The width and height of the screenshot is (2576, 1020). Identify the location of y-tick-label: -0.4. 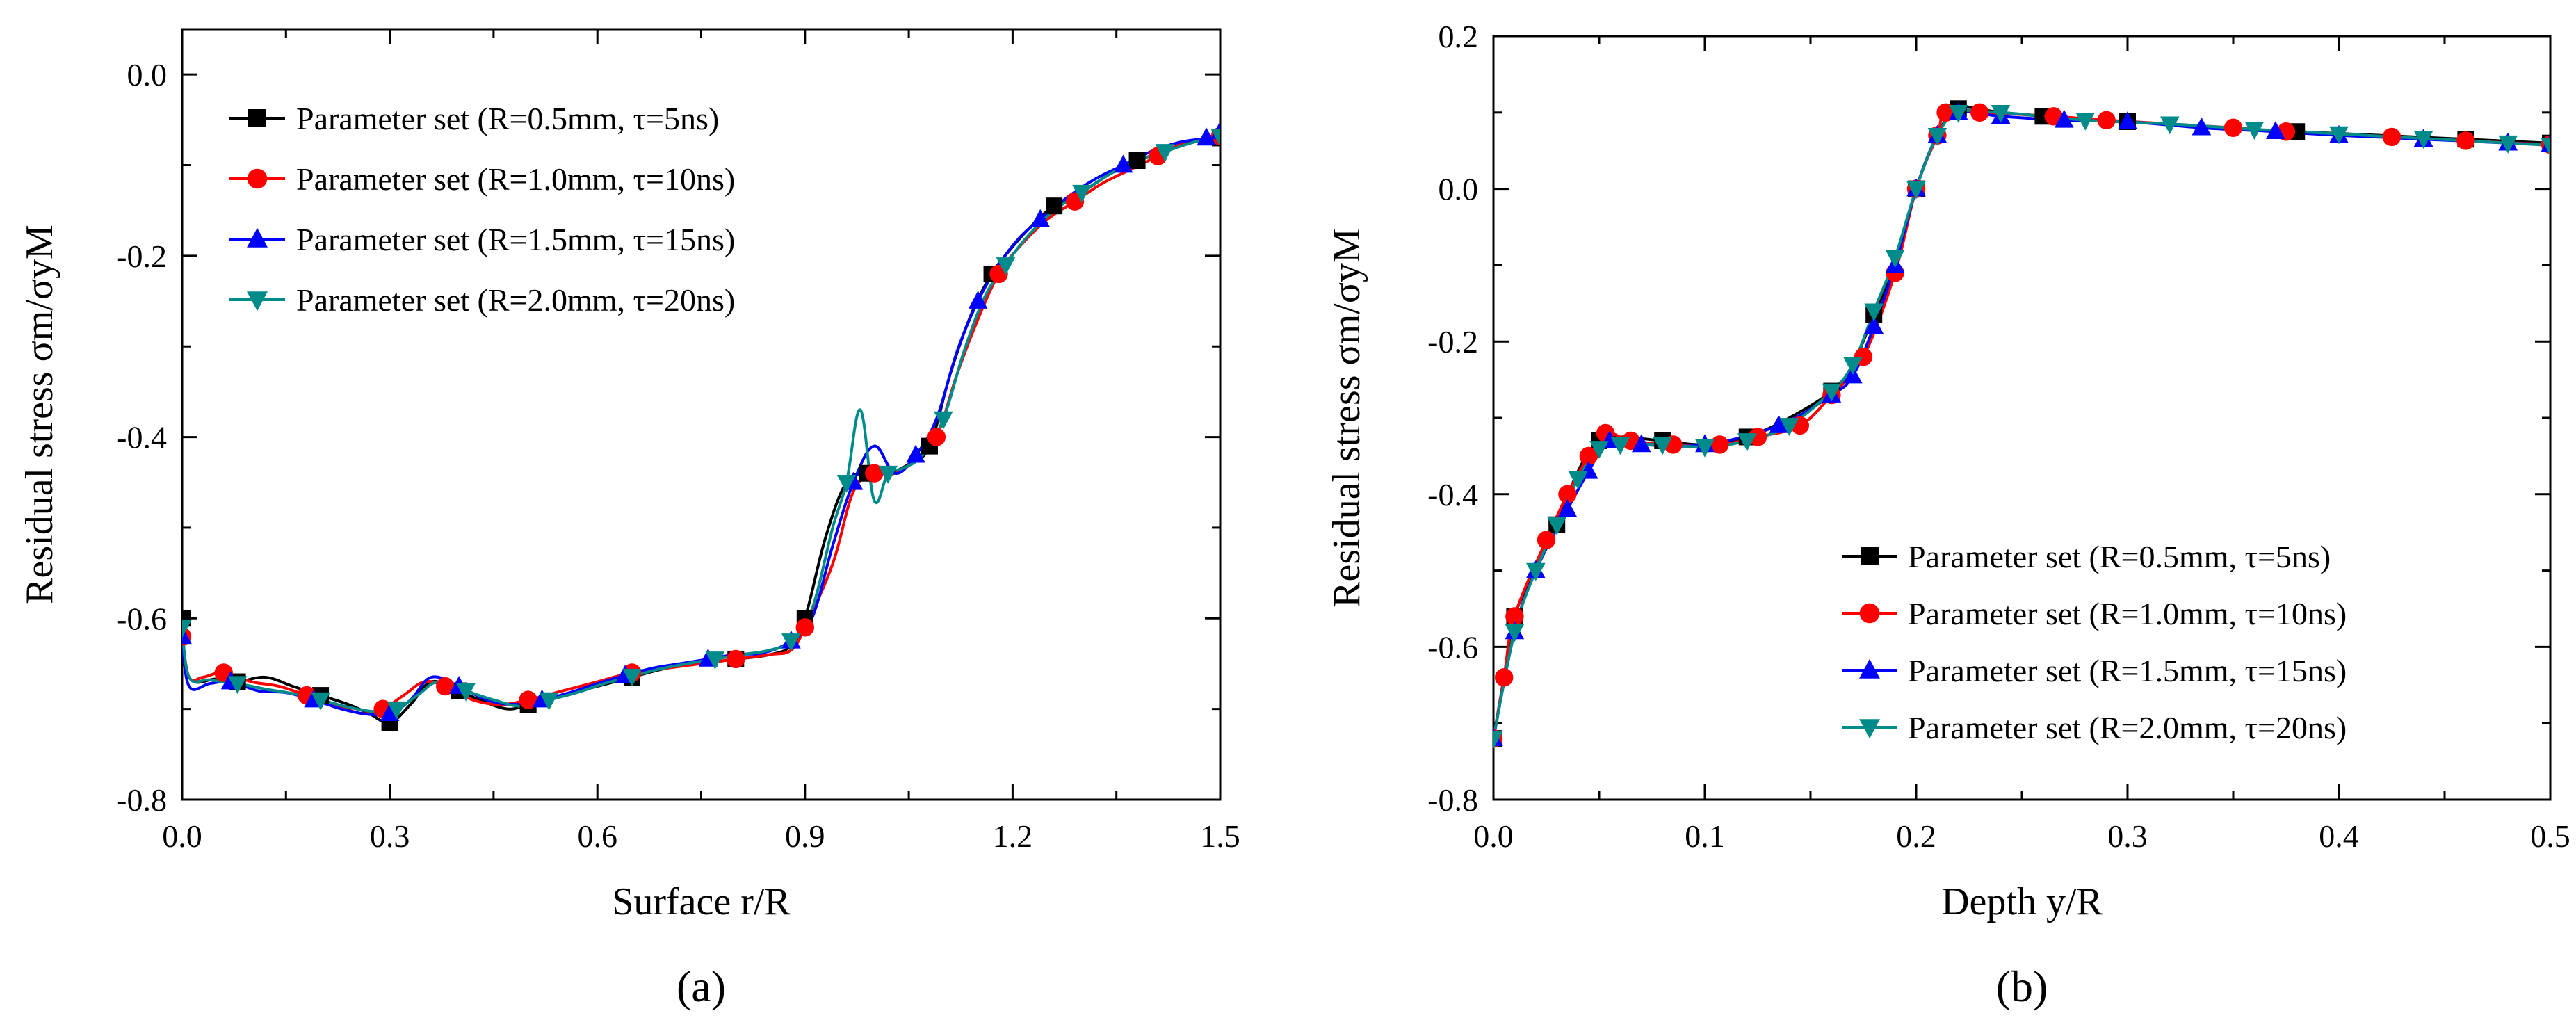
(141, 437).